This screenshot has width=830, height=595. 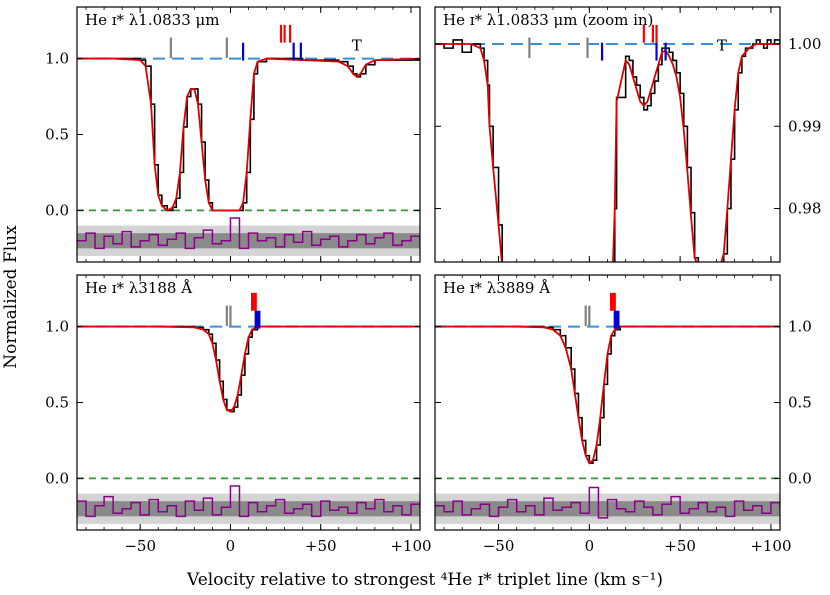 I want to click on y-tick-label: 1.00, so click(x=804, y=44).